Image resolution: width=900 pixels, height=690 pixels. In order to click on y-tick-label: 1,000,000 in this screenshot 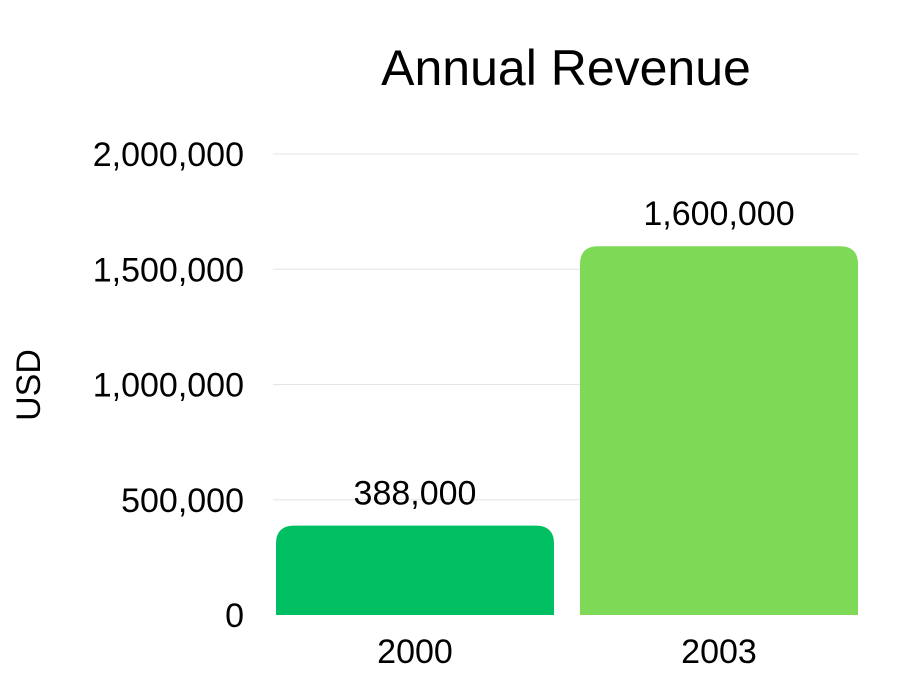, I will do `click(168, 386)`.